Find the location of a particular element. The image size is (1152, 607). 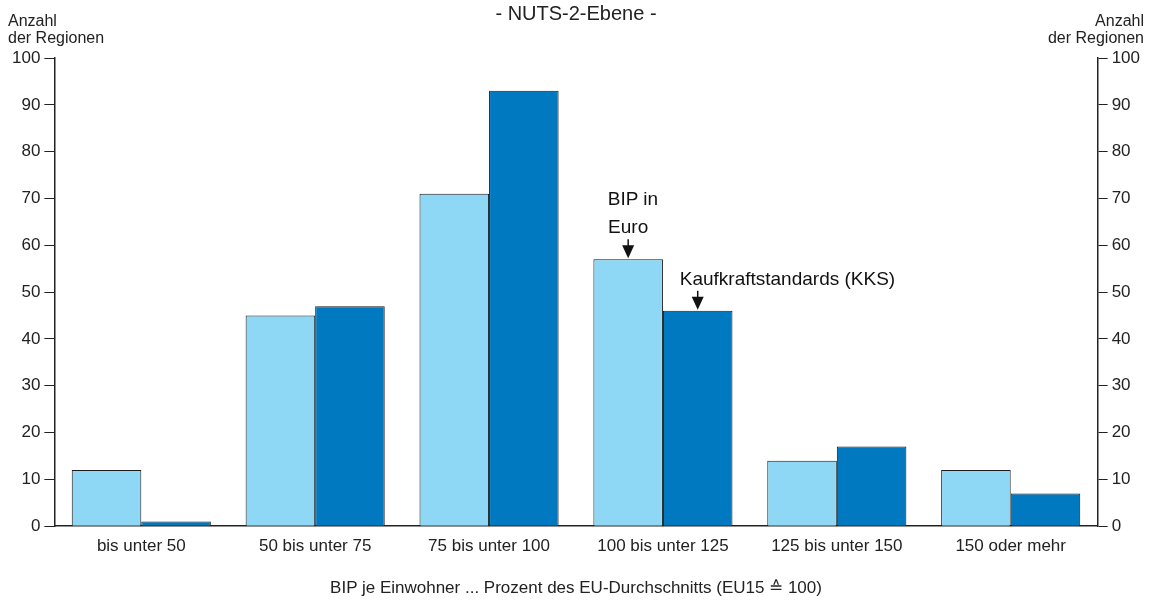

y2-tick-label: 20 is located at coordinates (1121, 432).